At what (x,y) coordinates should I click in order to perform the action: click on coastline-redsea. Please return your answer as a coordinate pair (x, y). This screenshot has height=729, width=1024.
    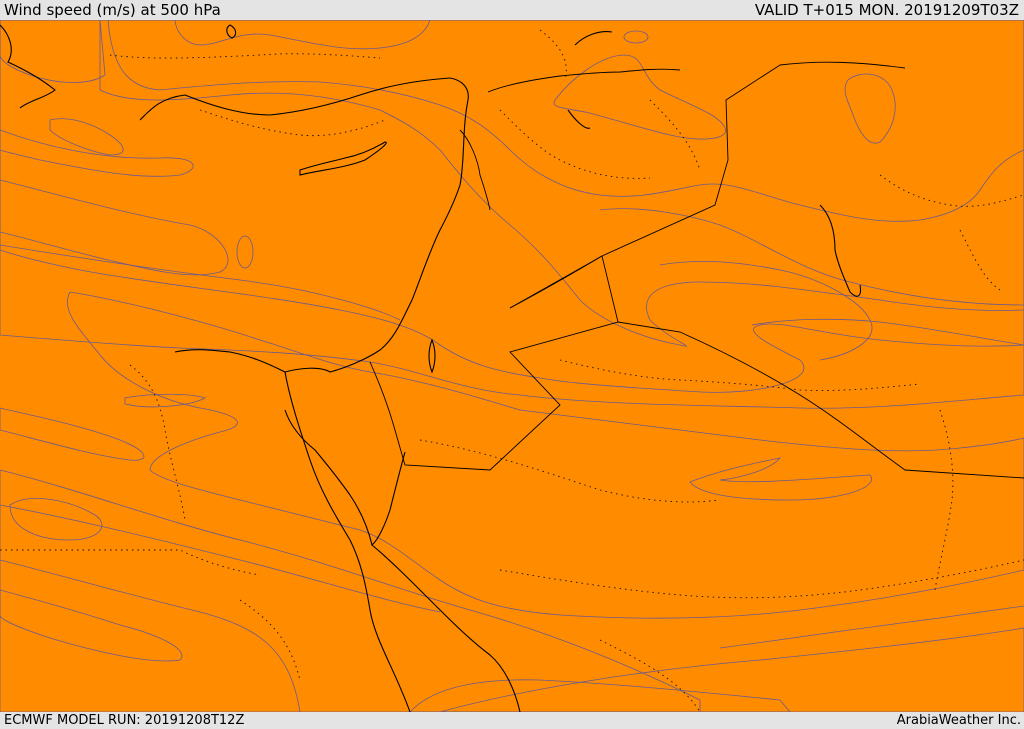
    Looking at the image, I should click on (446, 628).